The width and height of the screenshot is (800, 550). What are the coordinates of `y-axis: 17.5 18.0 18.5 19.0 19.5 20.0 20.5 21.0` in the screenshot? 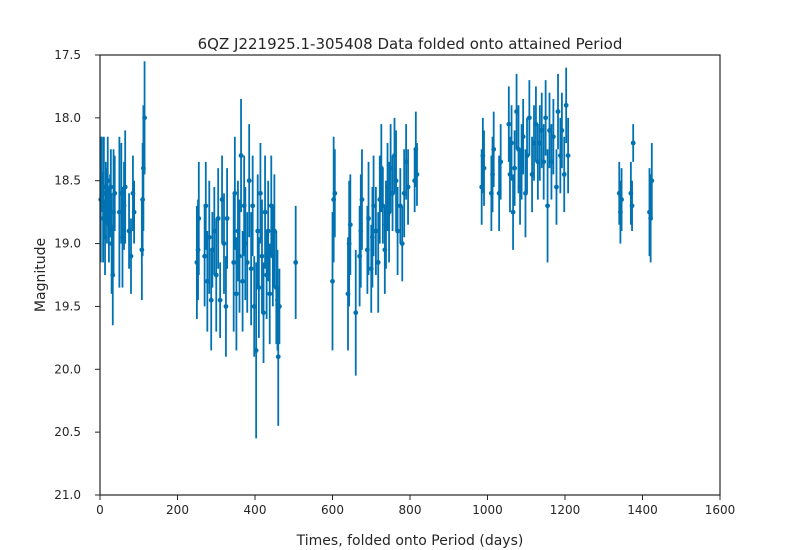 It's located at (77, 275).